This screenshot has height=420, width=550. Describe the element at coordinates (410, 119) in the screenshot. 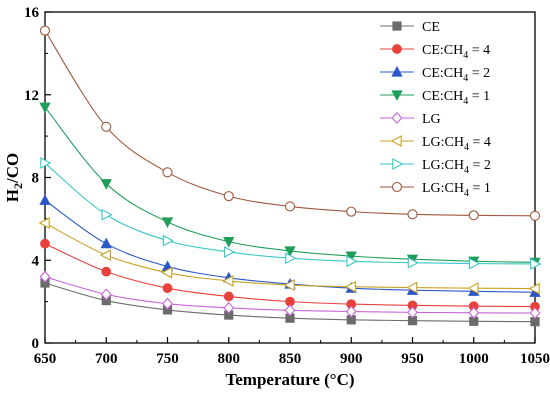

I see `legend-item-4: LG` at that location.